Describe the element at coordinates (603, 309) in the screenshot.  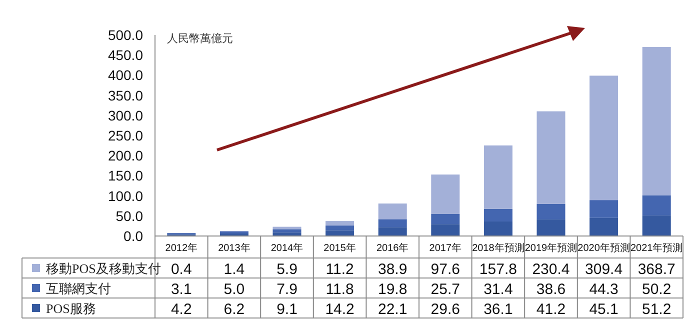
I see `data-label: 45.1` at that location.